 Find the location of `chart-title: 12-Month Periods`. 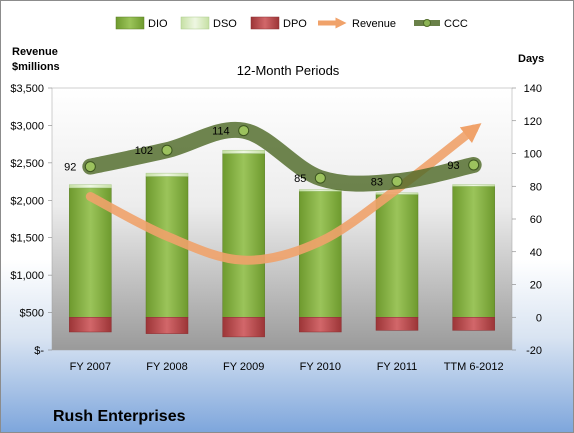

chart-title: 12-Month Periods is located at coordinates (288, 70).